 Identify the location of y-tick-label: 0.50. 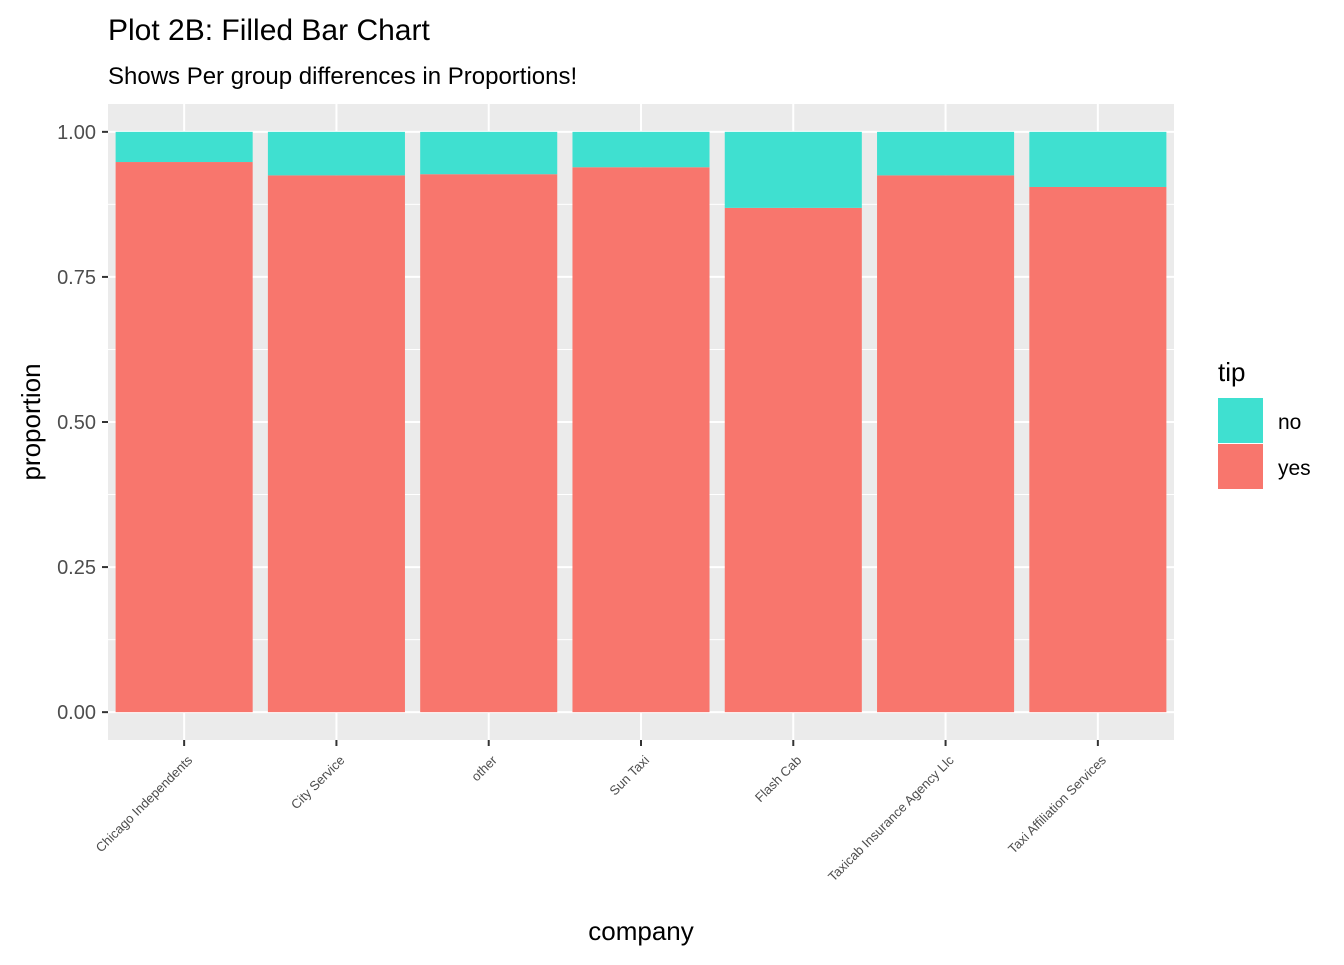
(76, 423).